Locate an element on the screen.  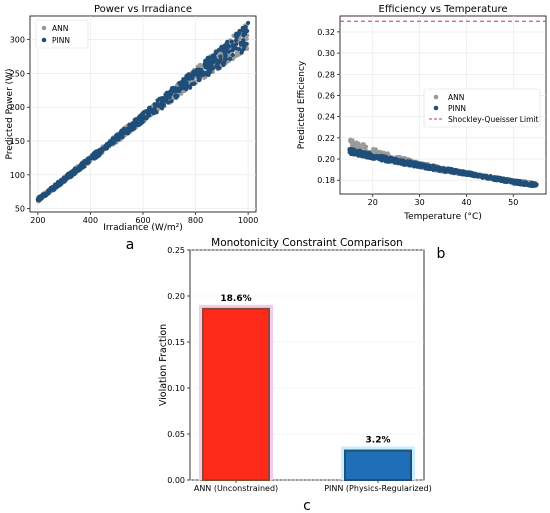
y-tick-label: 0.15 is located at coordinates (176, 342).